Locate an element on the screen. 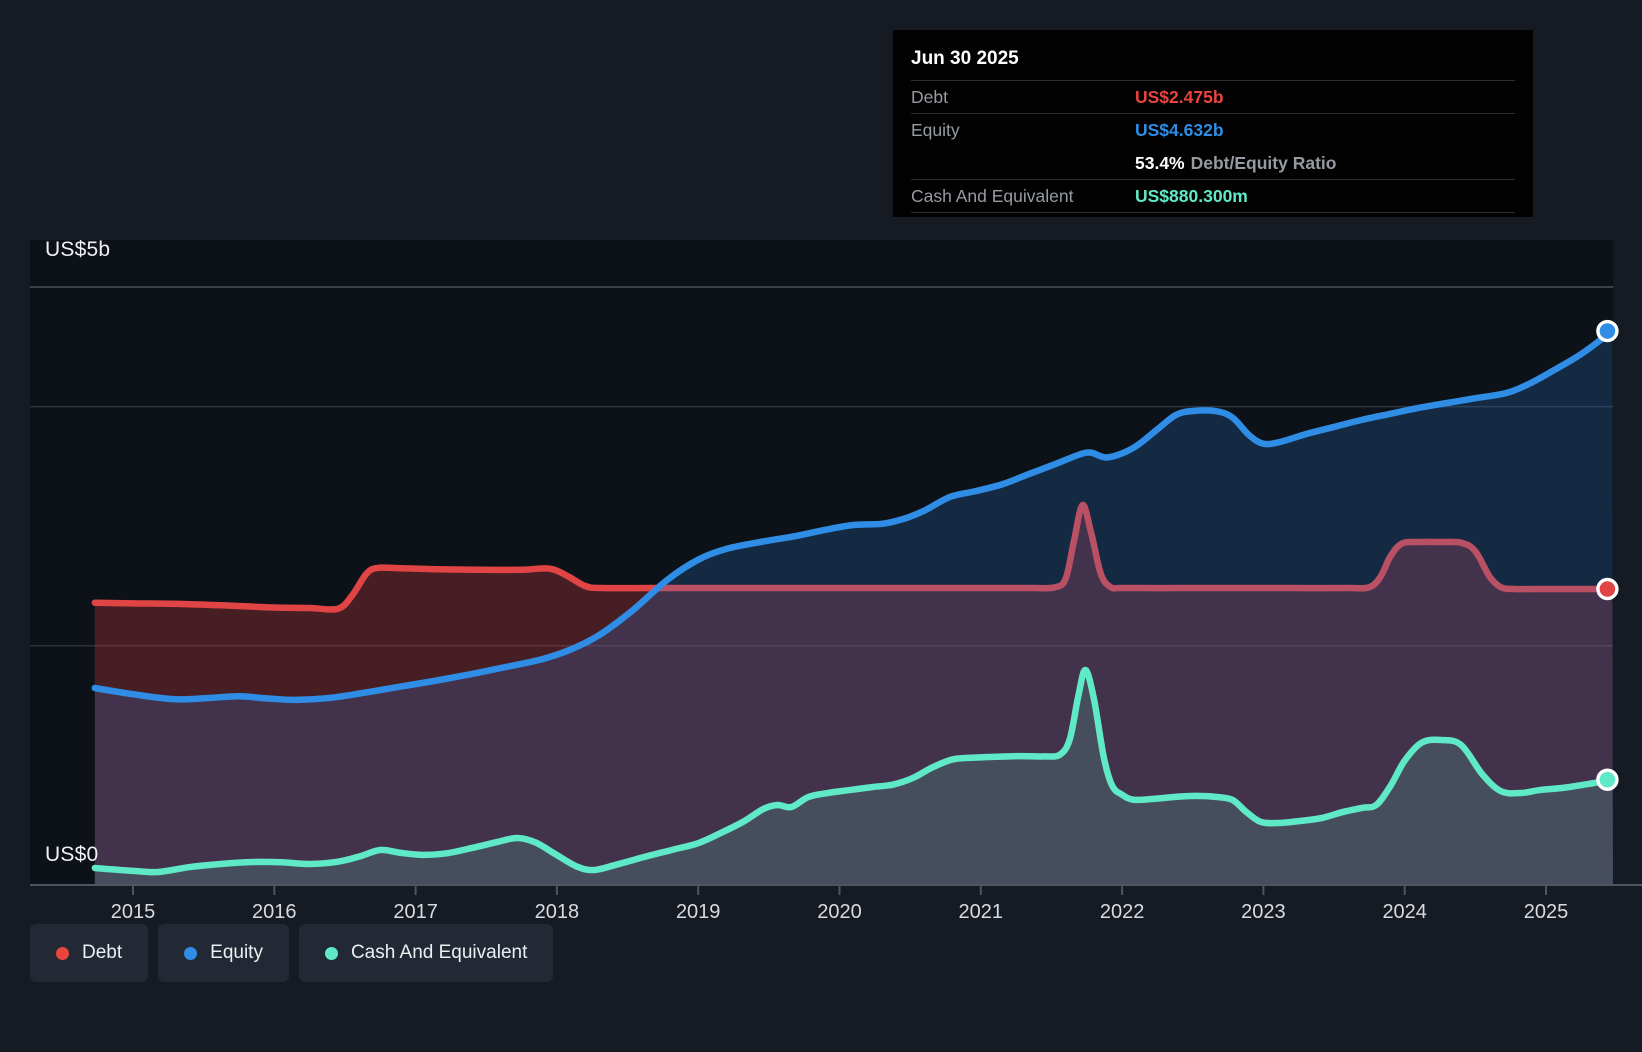 The height and width of the screenshot is (1052, 1642). tooltip-equity-value: US$4.632b is located at coordinates (1179, 130).